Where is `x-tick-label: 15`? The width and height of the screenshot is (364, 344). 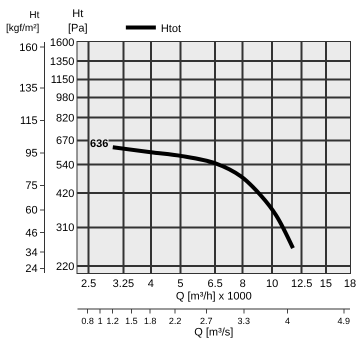 x-tick-label: 15 is located at coordinates (326, 284).